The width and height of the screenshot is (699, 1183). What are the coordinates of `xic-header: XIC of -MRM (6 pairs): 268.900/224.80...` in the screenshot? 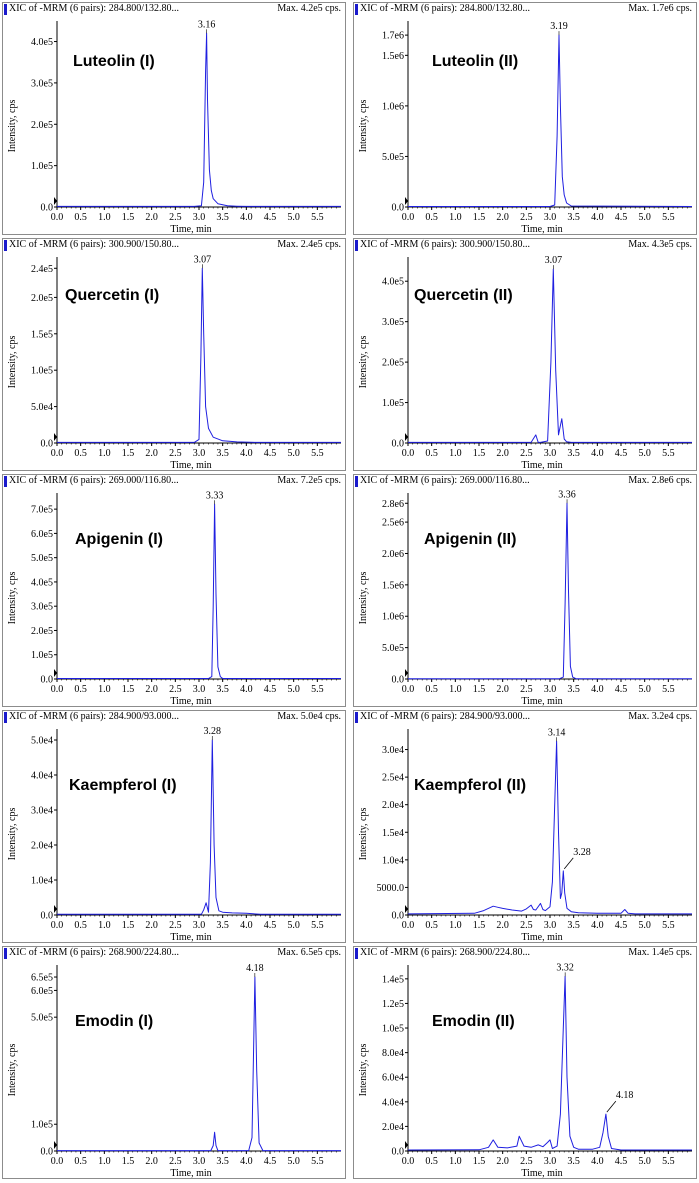 It's located at (445, 952).